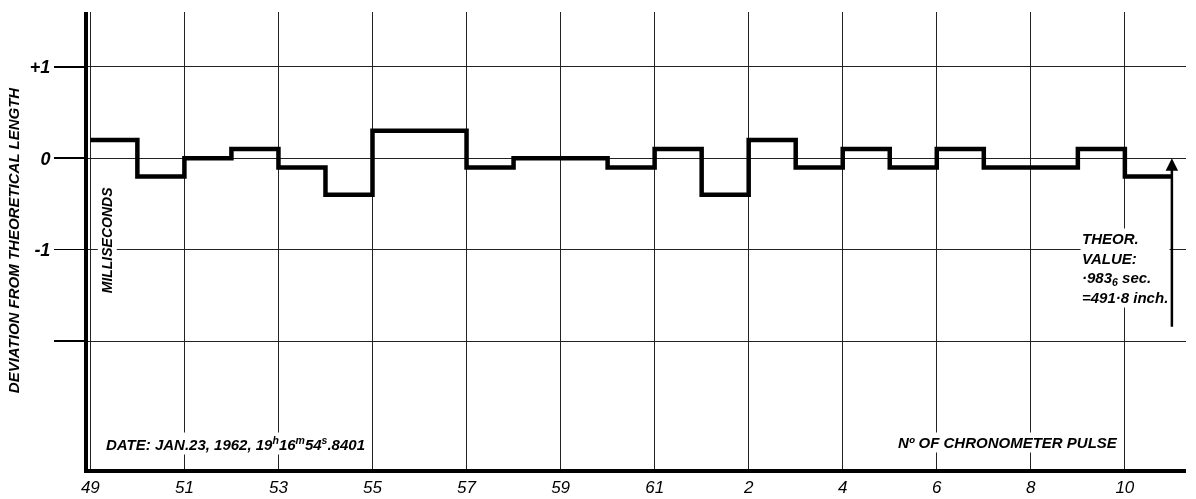 The height and width of the screenshot is (499, 1196). I want to click on y-tick-label: +1, so click(40, 67).